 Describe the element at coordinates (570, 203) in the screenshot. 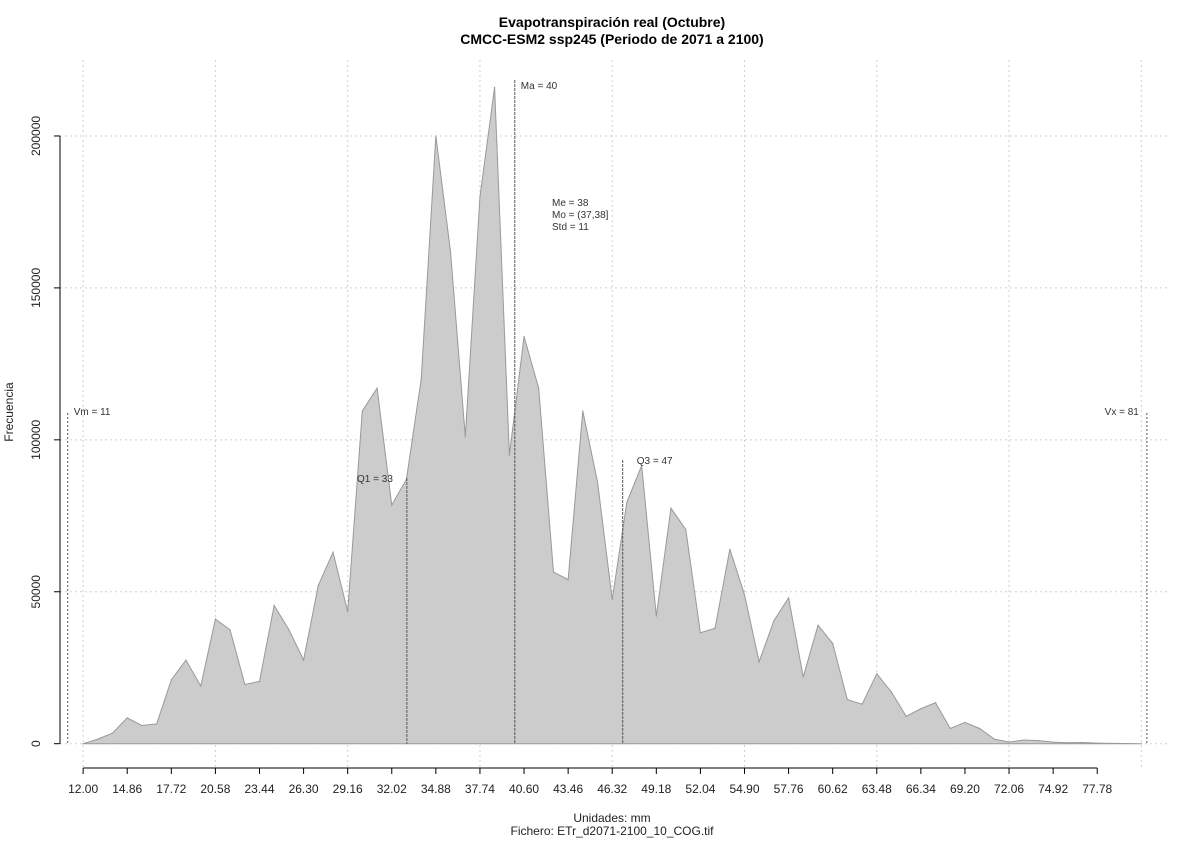

I see `stat-median: Me = 38` at that location.